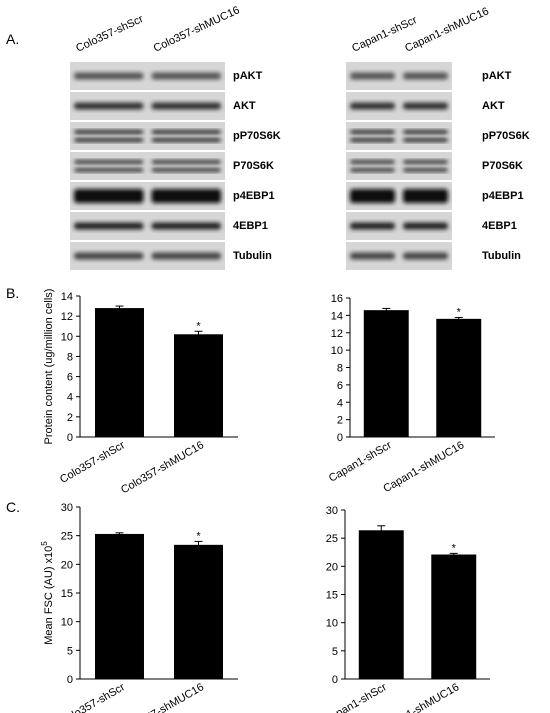  What do you see at coordinates (109, 34) in the screenshot?
I see `lane-label: Colo357-shScr` at bounding box center [109, 34].